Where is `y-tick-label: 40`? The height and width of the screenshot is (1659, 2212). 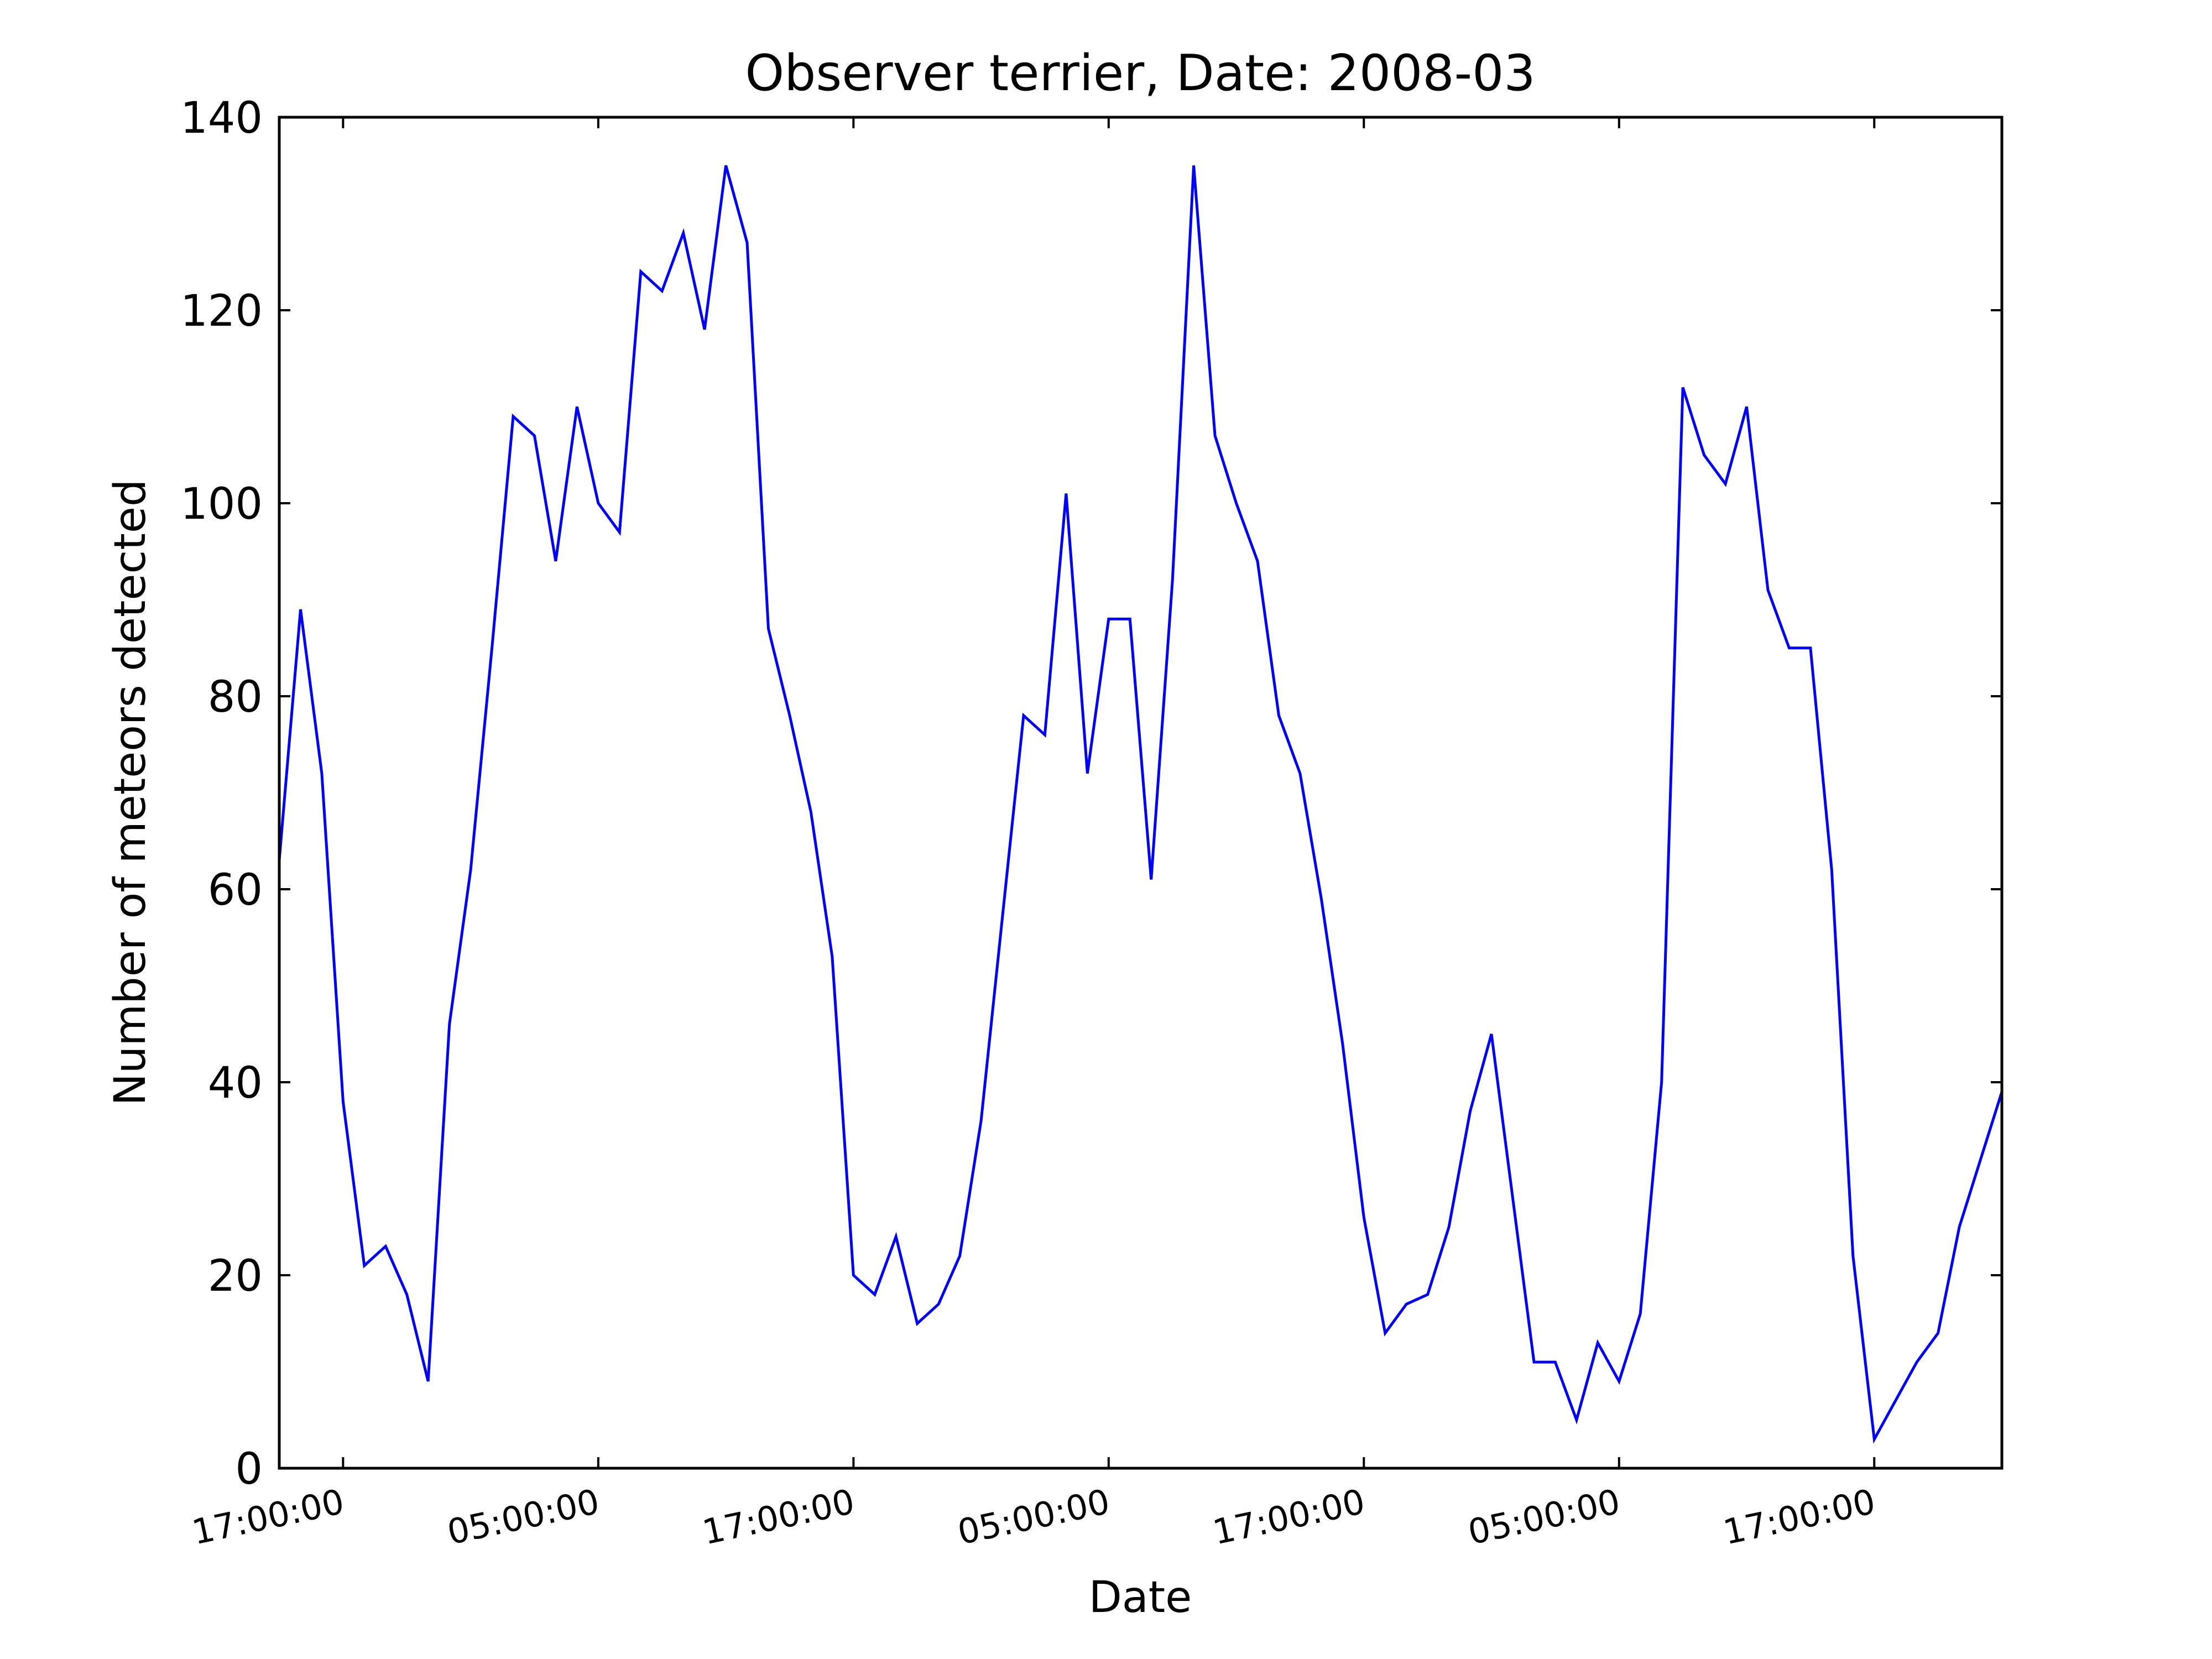
y-tick-label: 40 is located at coordinates (236, 1083).